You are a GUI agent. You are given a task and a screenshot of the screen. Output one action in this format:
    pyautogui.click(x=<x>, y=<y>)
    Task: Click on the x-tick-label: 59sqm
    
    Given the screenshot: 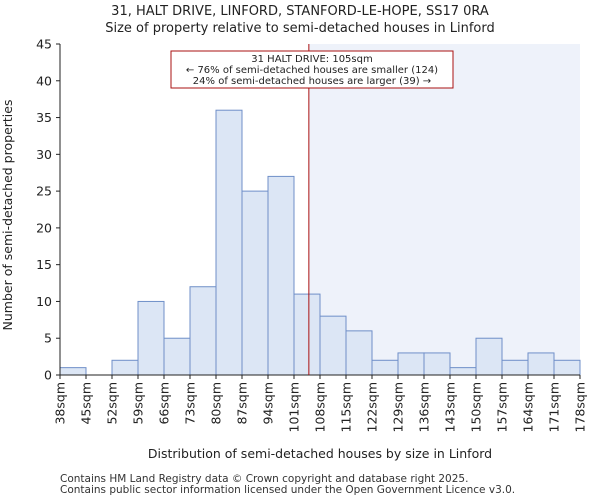 What is the action you would take?
    pyautogui.click(x=138, y=403)
    